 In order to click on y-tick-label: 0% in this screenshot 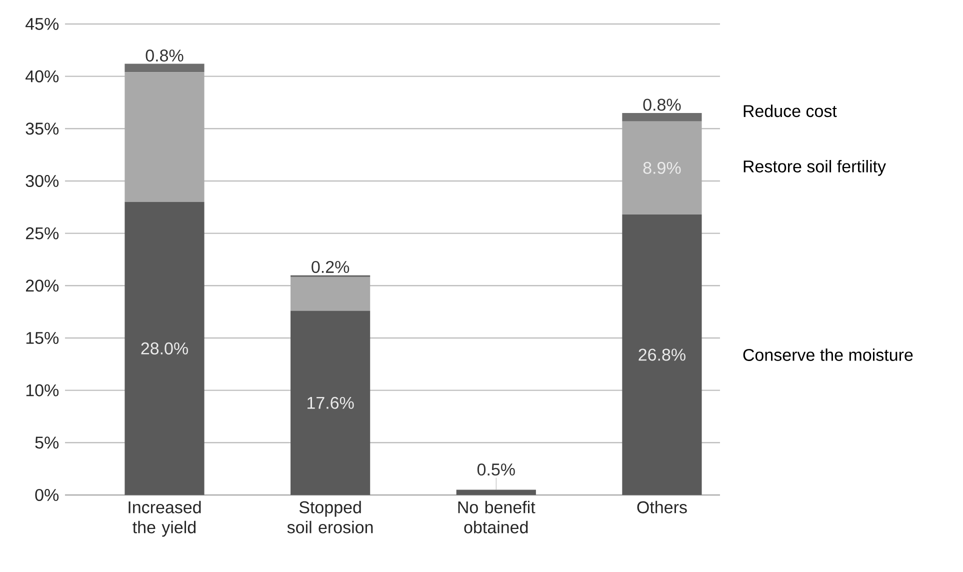, I will do `click(47, 495)`.